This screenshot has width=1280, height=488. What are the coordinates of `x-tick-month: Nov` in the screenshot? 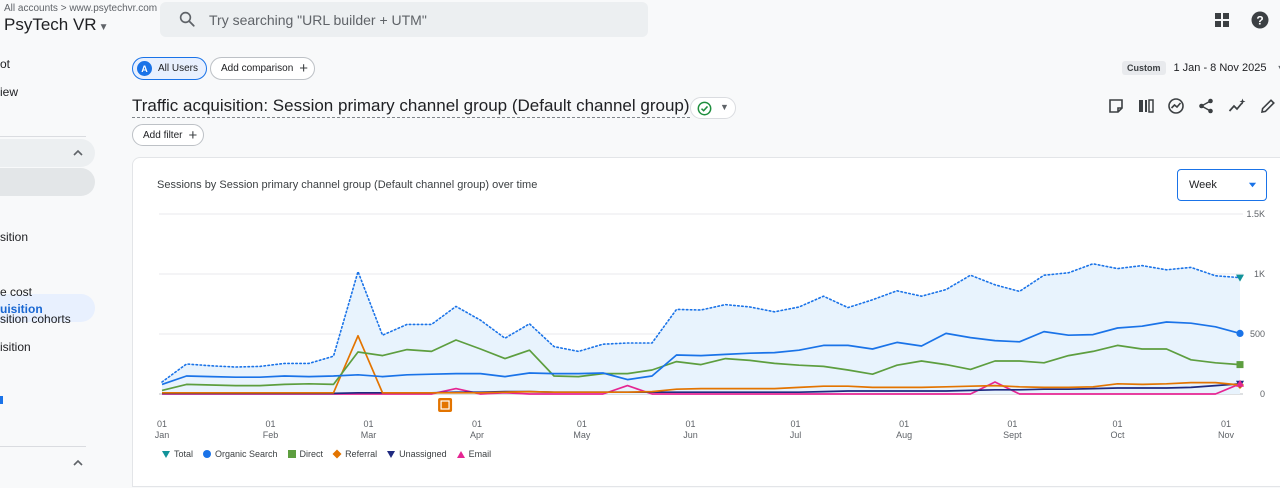 It's located at (1226, 435).